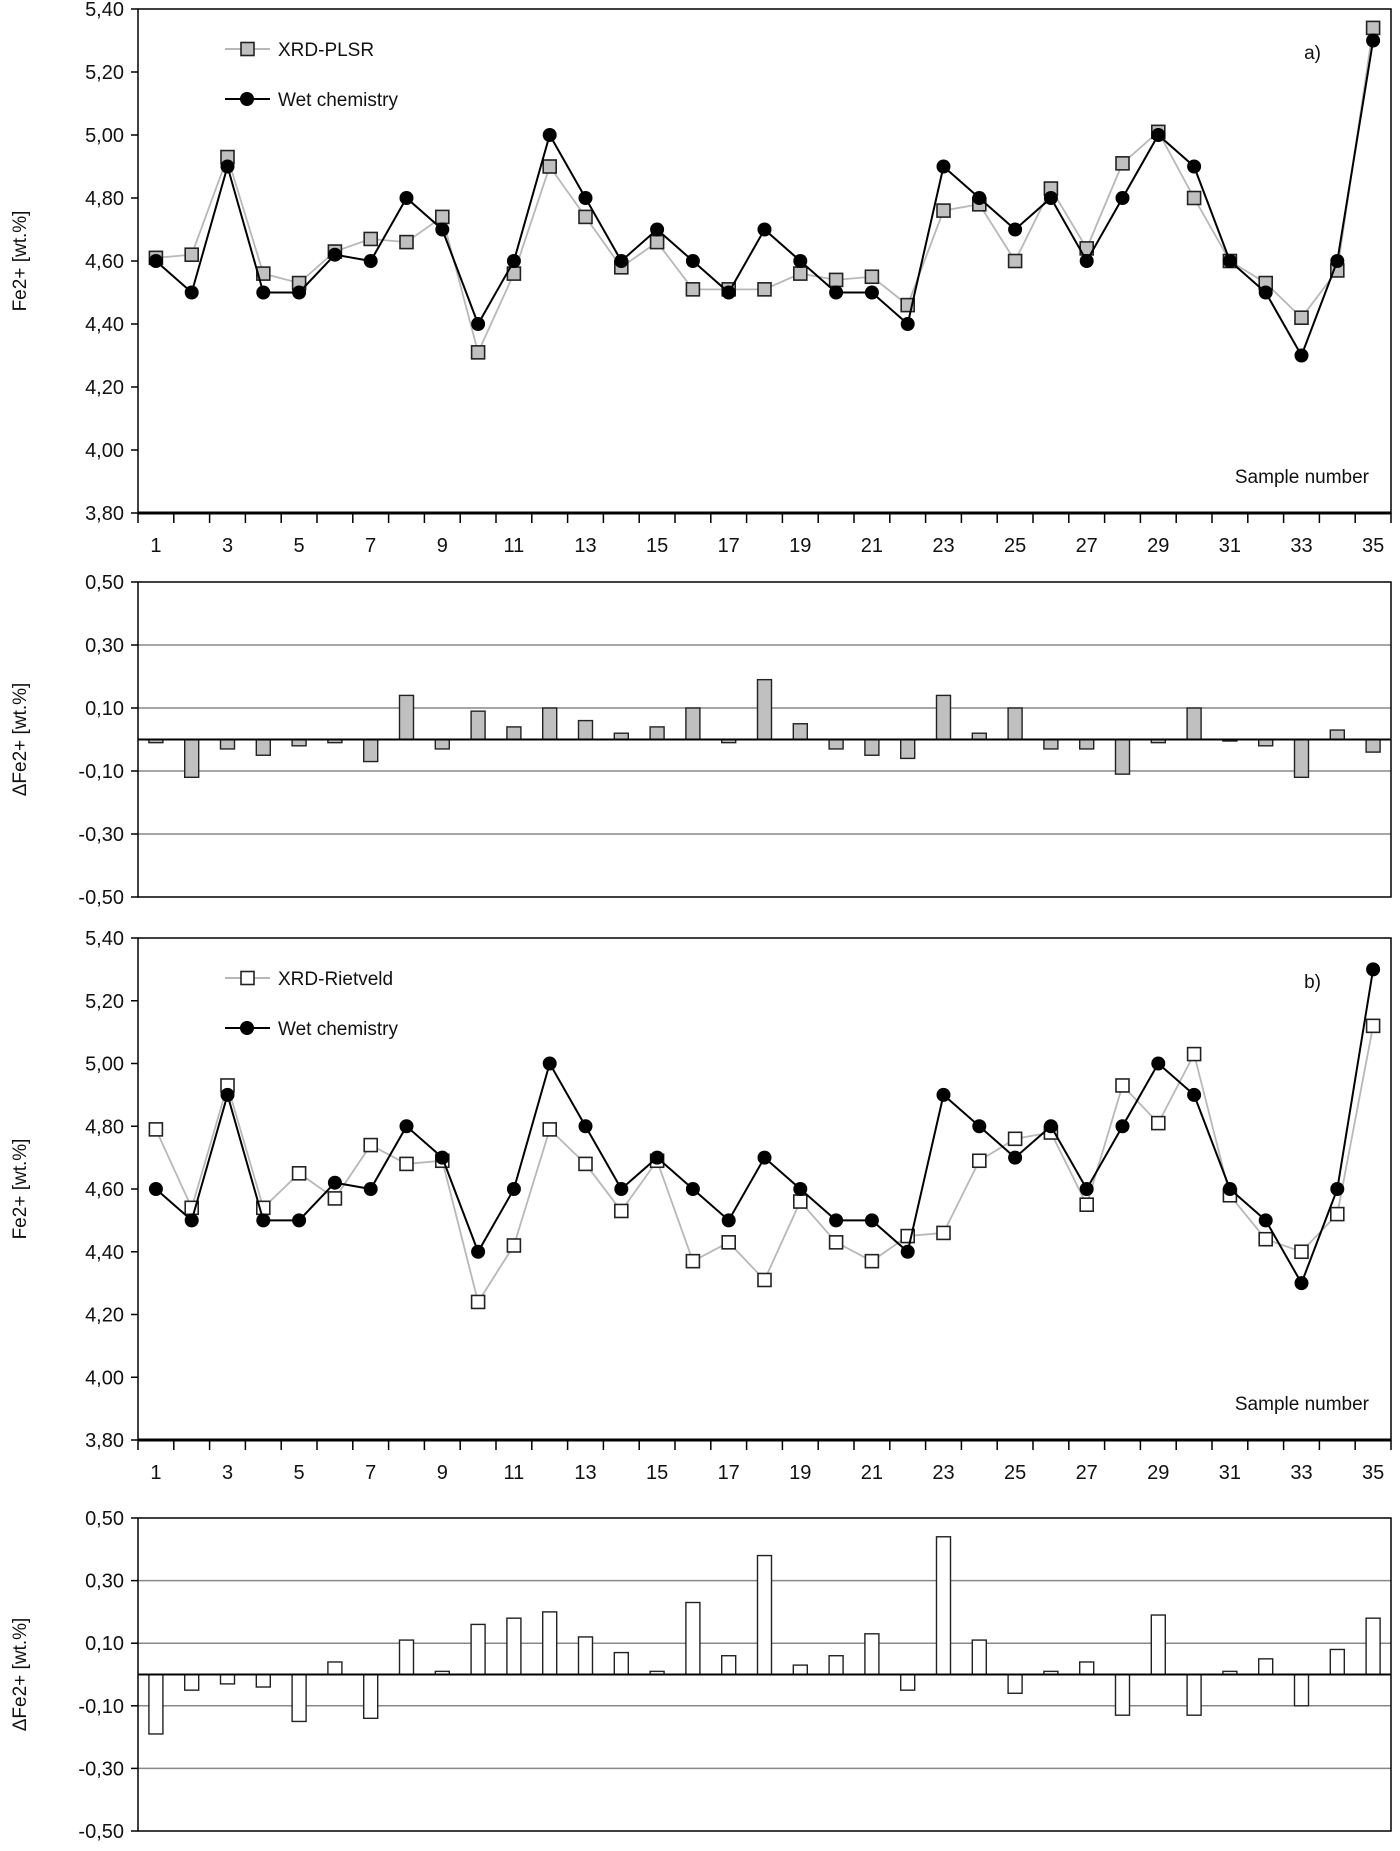 The width and height of the screenshot is (1400, 1851). What do you see at coordinates (370, 1473) in the screenshot?
I see `x-tick-label: 7` at bounding box center [370, 1473].